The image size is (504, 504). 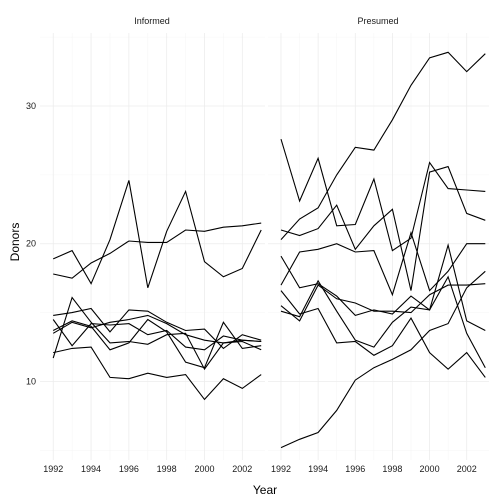 I want to click on y-axis-ticks: 10 20 30, so click(x=31, y=243).